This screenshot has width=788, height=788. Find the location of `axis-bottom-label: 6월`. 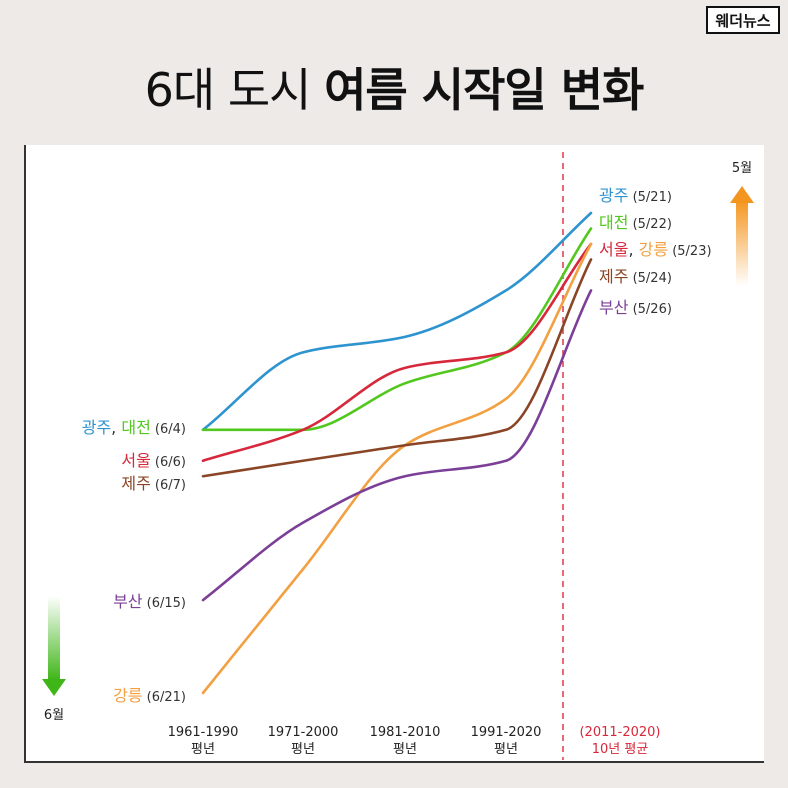

axis-bottom-label: 6월 is located at coordinates (54, 715).